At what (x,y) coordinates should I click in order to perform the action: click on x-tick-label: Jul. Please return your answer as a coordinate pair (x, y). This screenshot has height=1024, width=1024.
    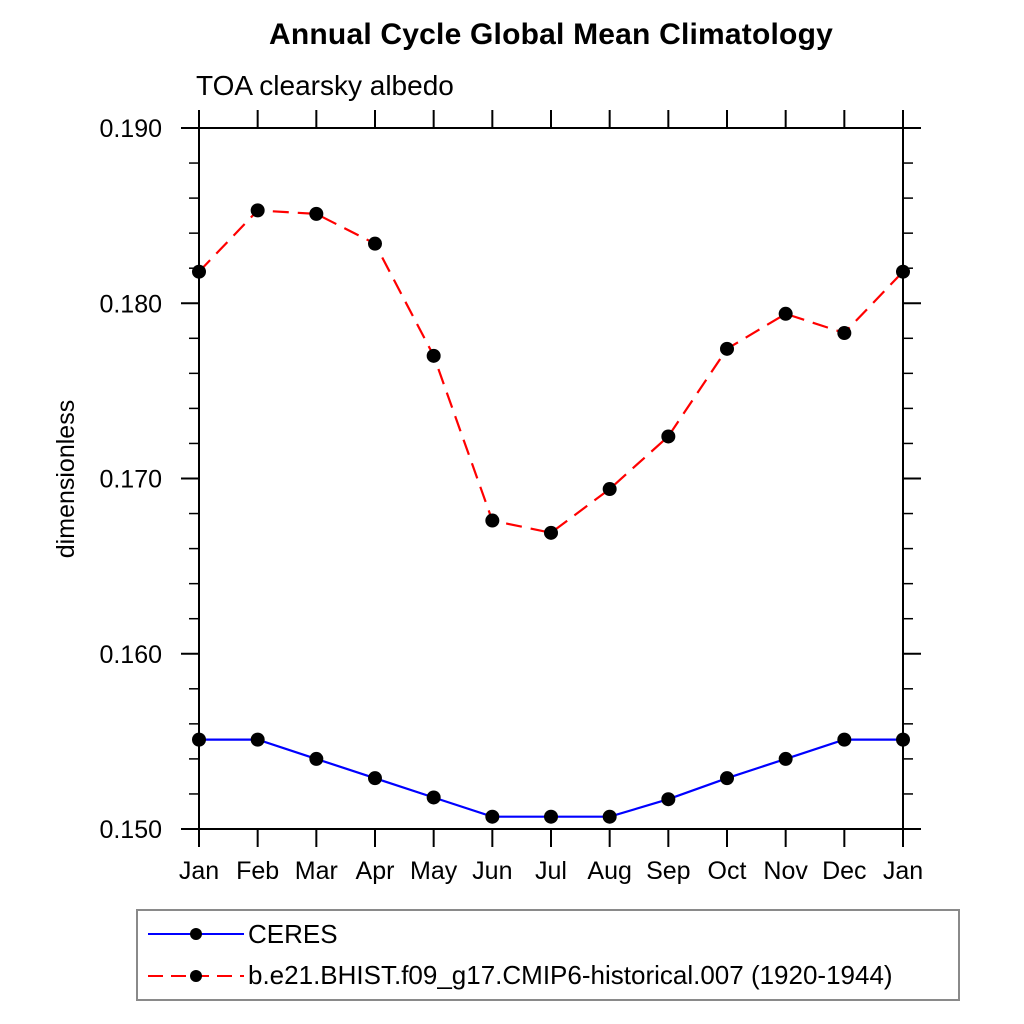
    Looking at the image, I should click on (551, 871).